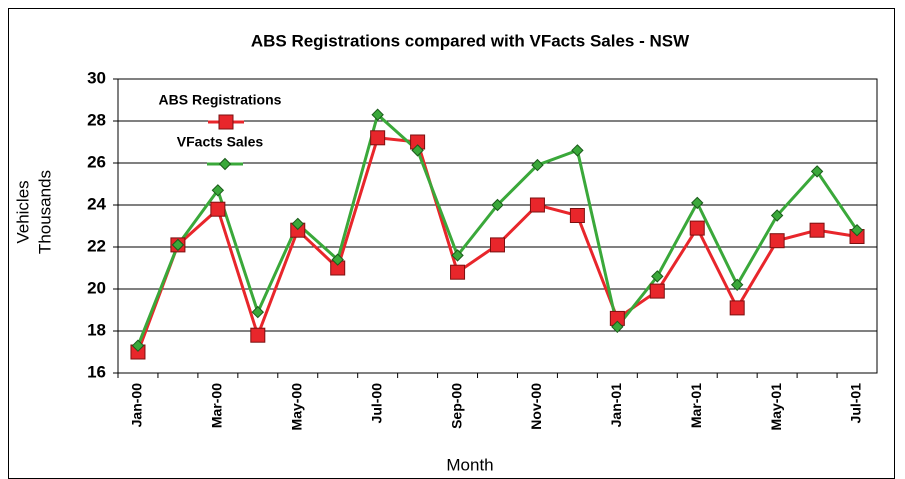 This screenshot has width=905, height=479. Describe the element at coordinates (376, 403) in the screenshot. I see `x-tick-label: Jul-00` at that location.